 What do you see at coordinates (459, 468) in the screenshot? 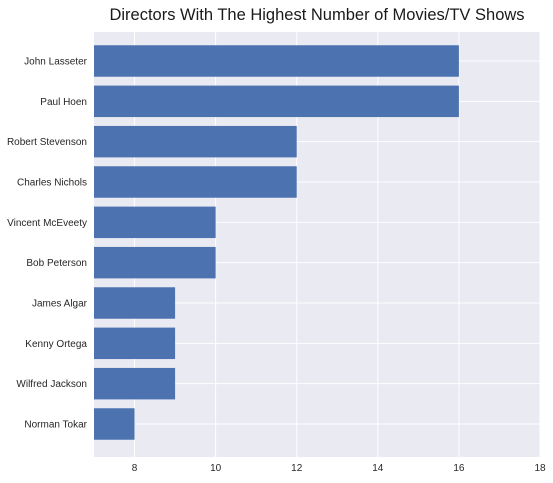
I see `x-tick-label: 16` at bounding box center [459, 468].